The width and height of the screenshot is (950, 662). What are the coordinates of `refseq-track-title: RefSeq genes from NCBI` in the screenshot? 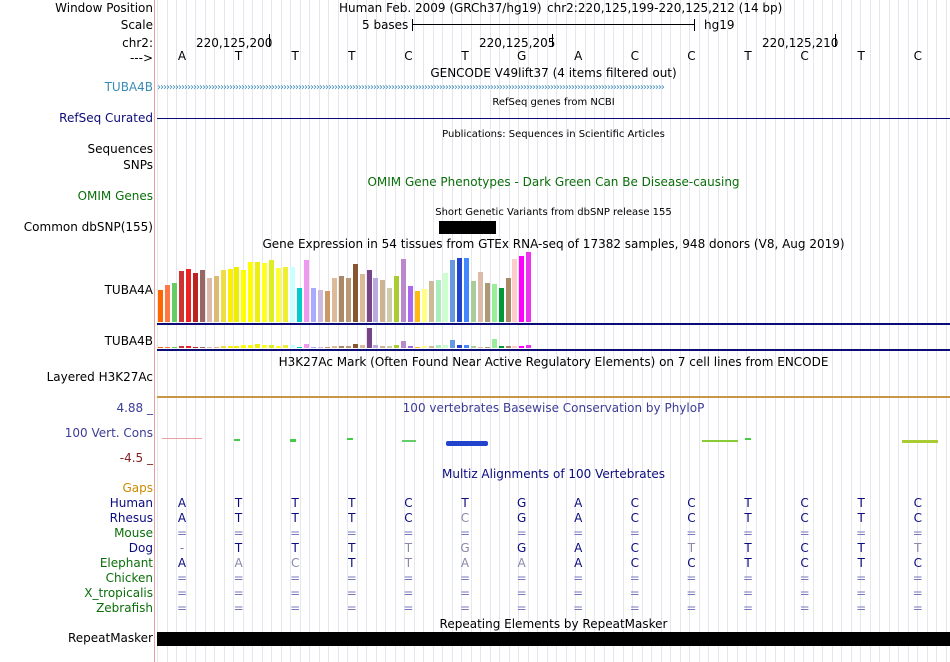 It's located at (553, 102).